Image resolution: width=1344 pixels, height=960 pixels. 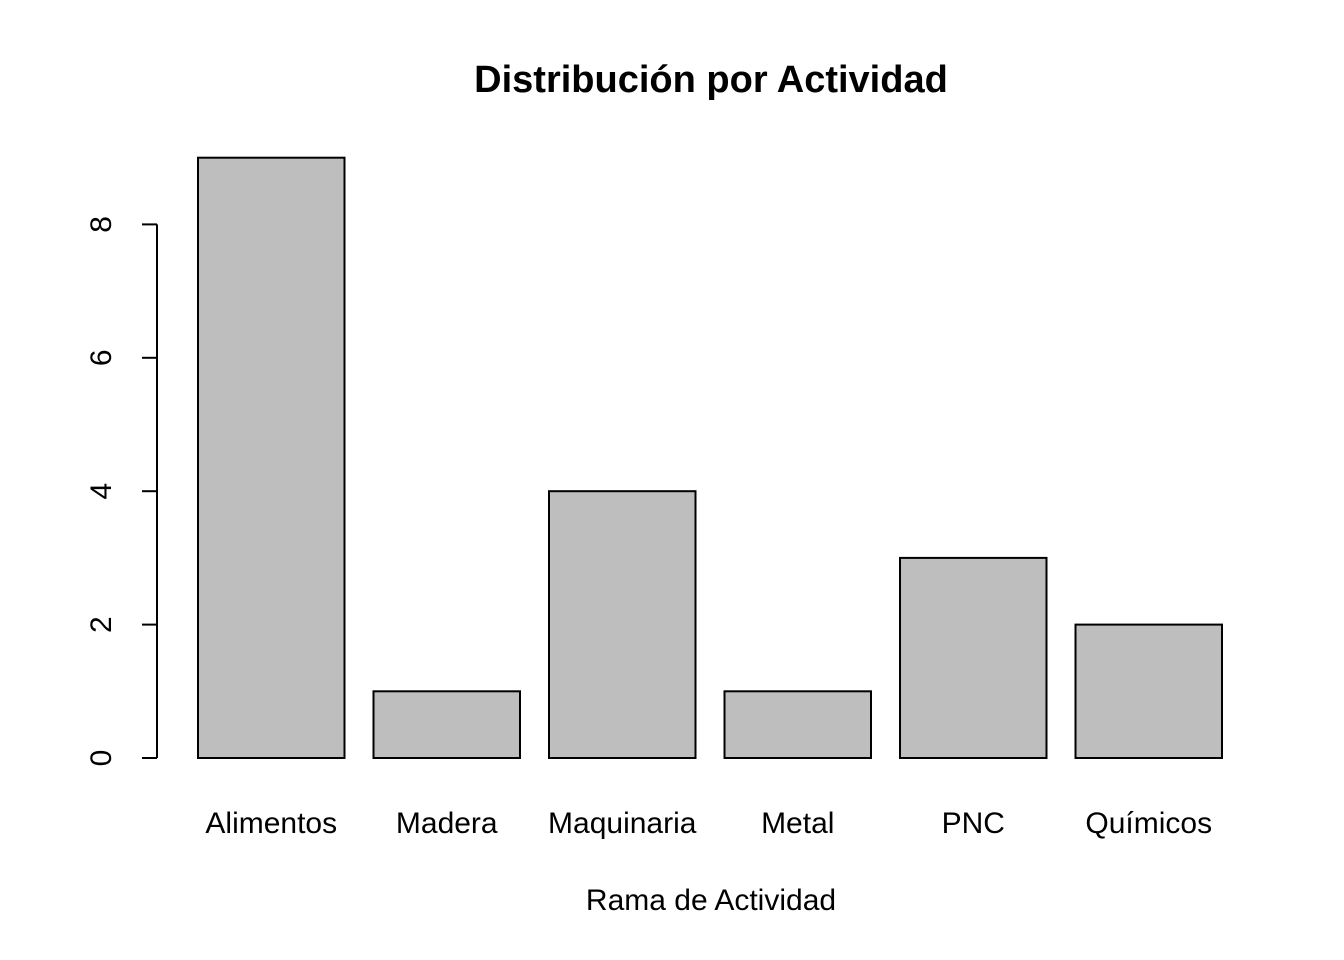 What do you see at coordinates (797, 724) in the screenshot?
I see `bar-metal` at bounding box center [797, 724].